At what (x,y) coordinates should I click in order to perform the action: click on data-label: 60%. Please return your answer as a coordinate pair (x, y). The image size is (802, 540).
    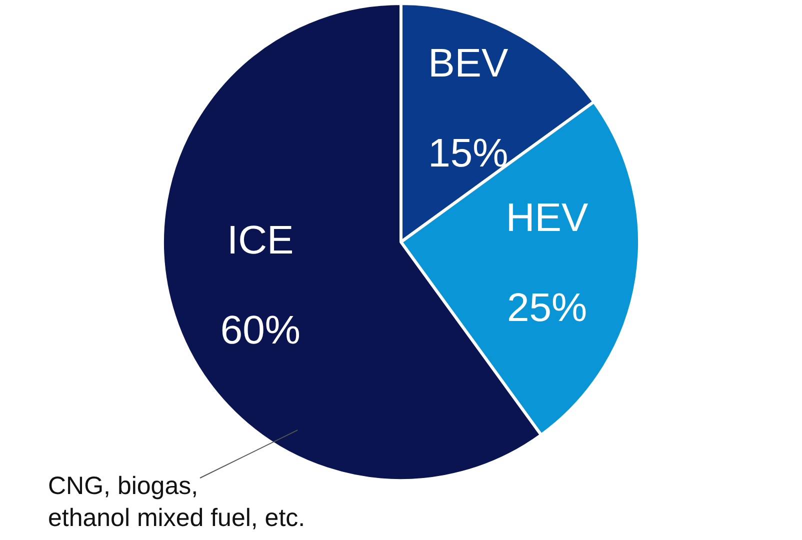
    Looking at the image, I should click on (260, 330).